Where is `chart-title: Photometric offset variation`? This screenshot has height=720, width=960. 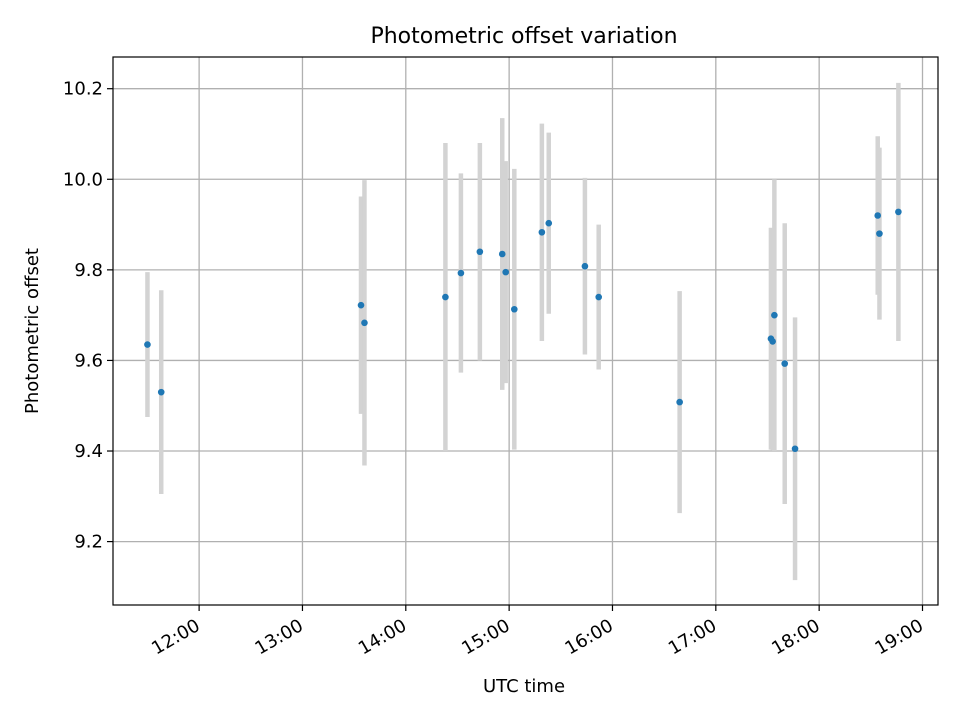
chart-title: Photometric offset variation is located at coordinates (523, 36).